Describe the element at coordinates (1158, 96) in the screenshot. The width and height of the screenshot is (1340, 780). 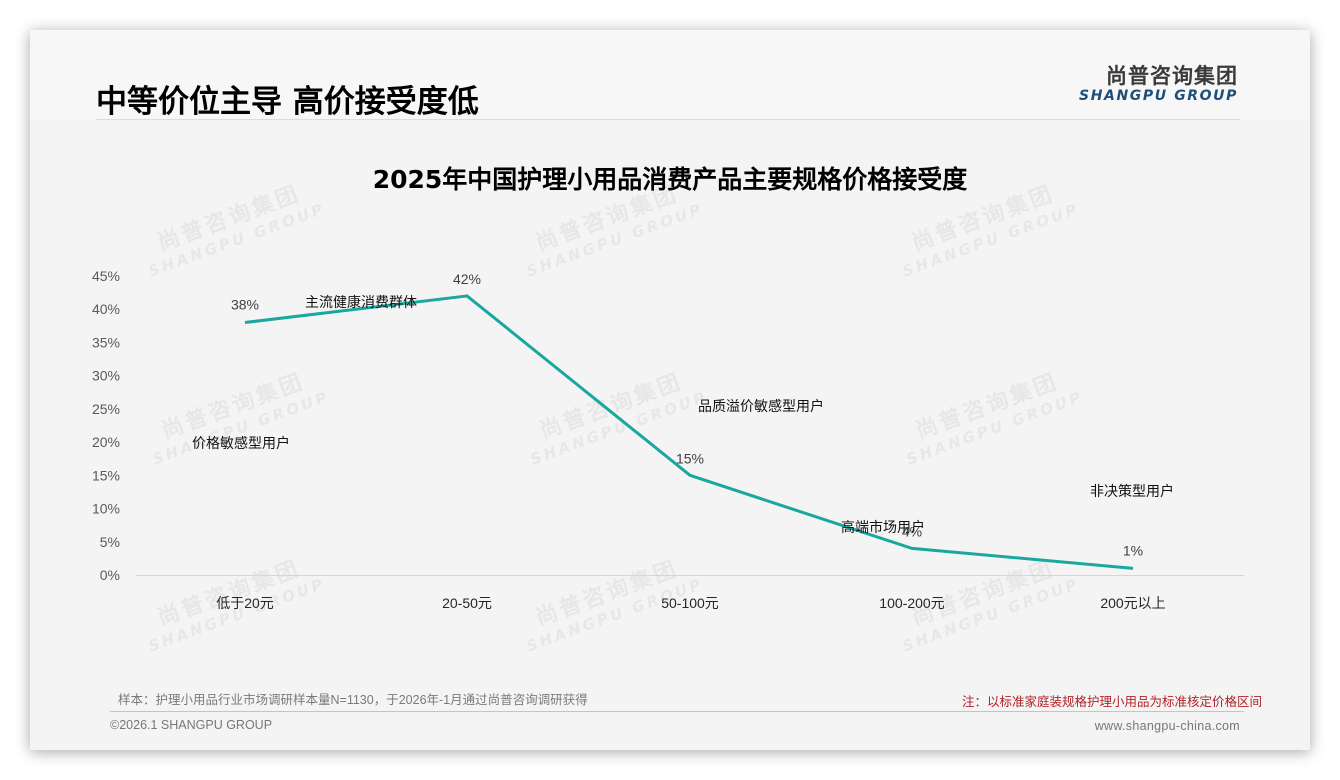
I see `logo-english-text: SHANGPU GROUP` at that location.